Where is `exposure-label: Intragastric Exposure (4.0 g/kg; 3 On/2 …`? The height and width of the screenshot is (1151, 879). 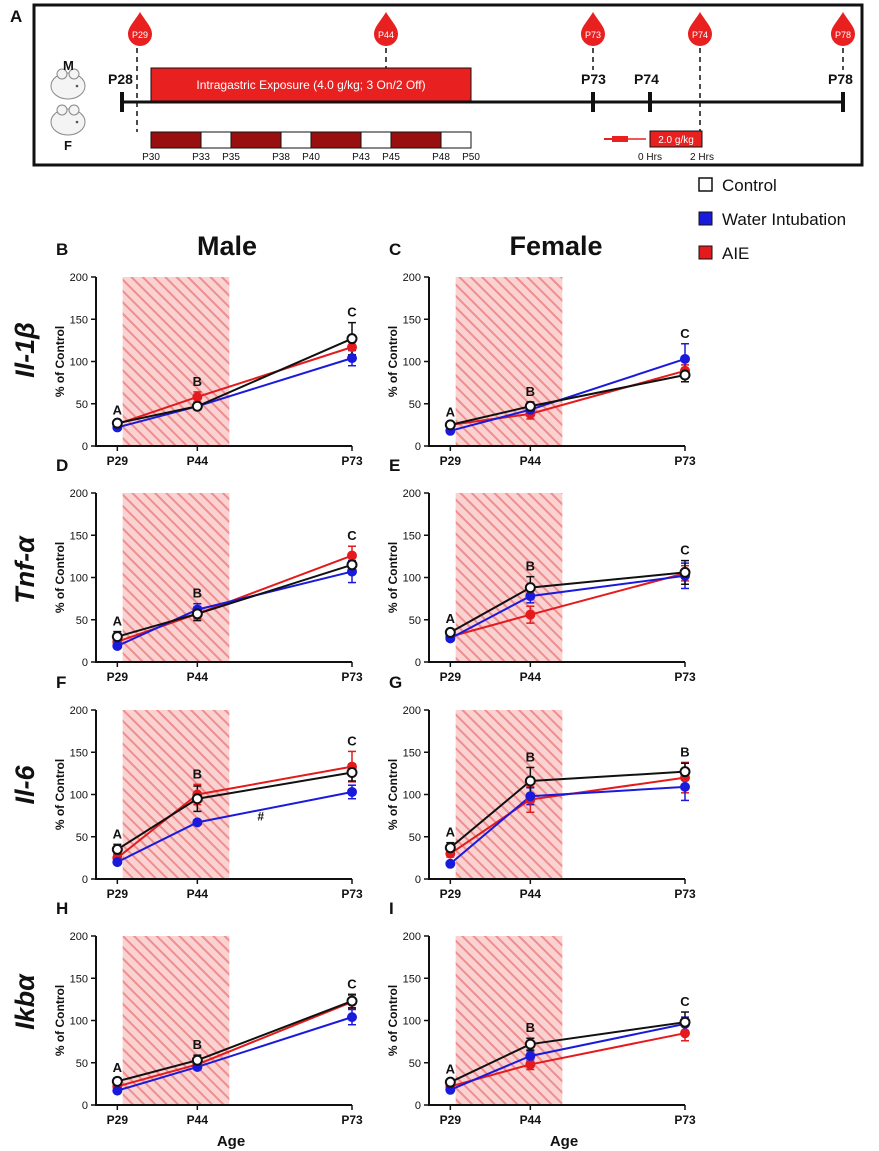 exposure-label: Intragastric Exposure (4.0 g/kg; 3 On/2 … is located at coordinates (310, 85).